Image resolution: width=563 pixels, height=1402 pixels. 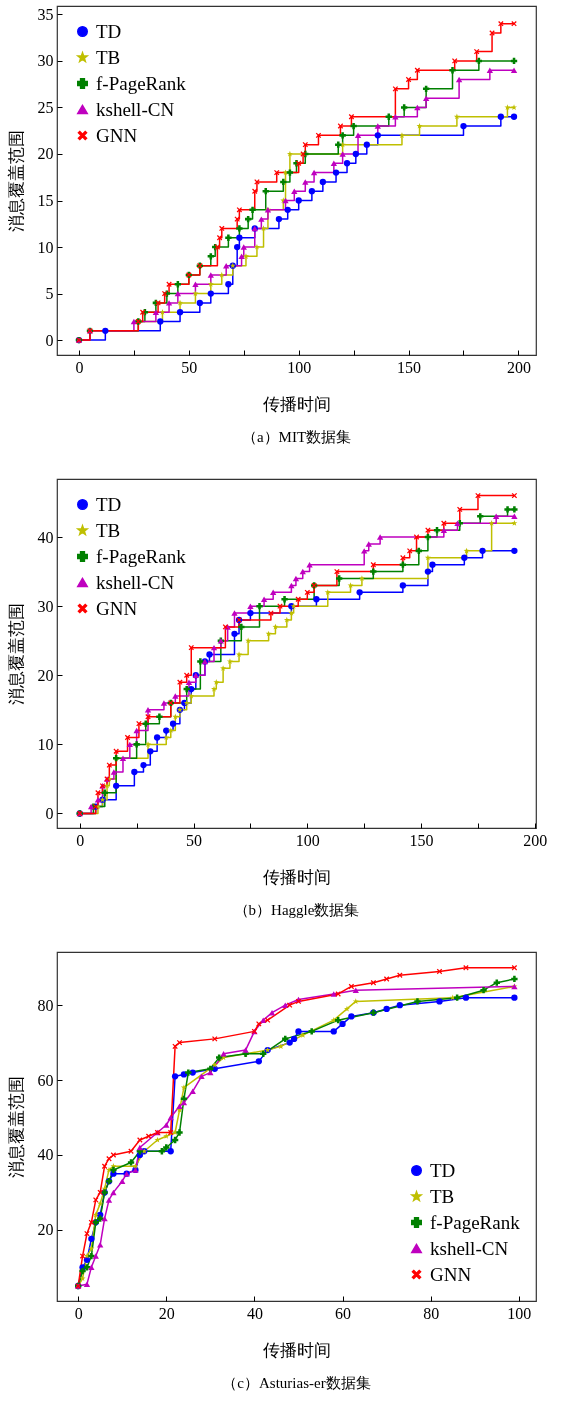 What do you see at coordinates (296, 910) in the screenshot?
I see `text: （b）Haggle数据集` at bounding box center [296, 910].